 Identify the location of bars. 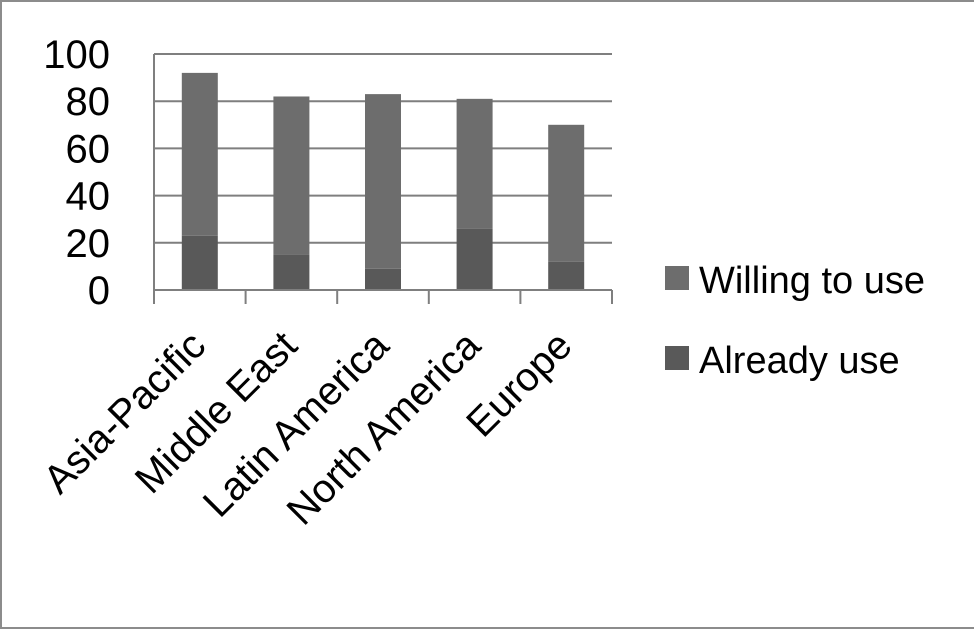
(383, 181).